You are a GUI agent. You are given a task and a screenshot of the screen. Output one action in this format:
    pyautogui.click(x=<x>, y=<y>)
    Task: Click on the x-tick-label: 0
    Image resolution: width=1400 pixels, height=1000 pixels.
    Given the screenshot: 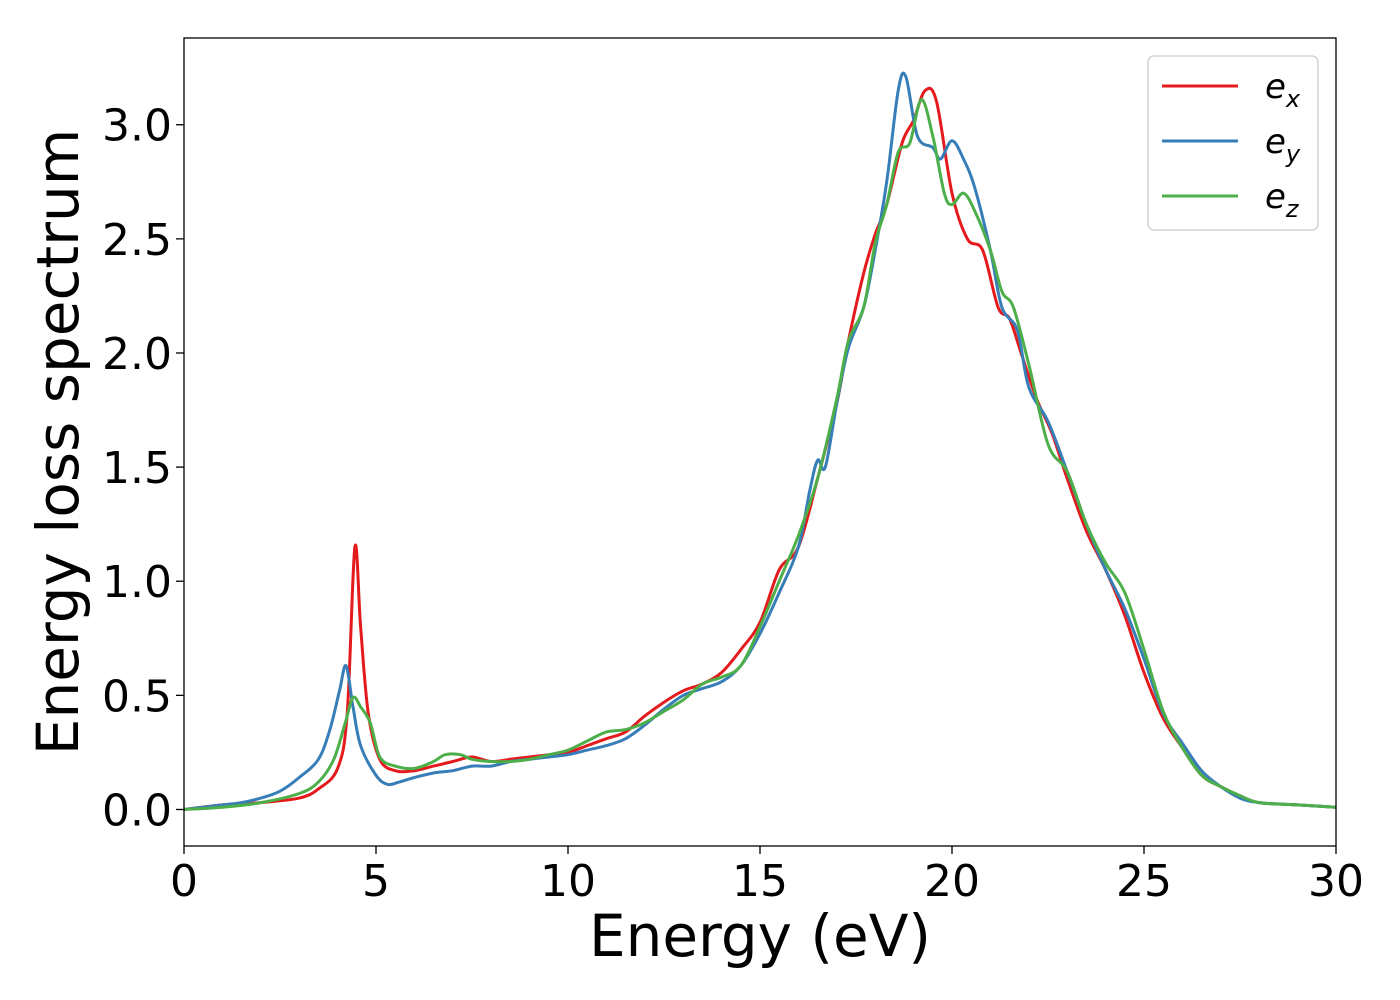 What is the action you would take?
    pyautogui.click(x=184, y=881)
    